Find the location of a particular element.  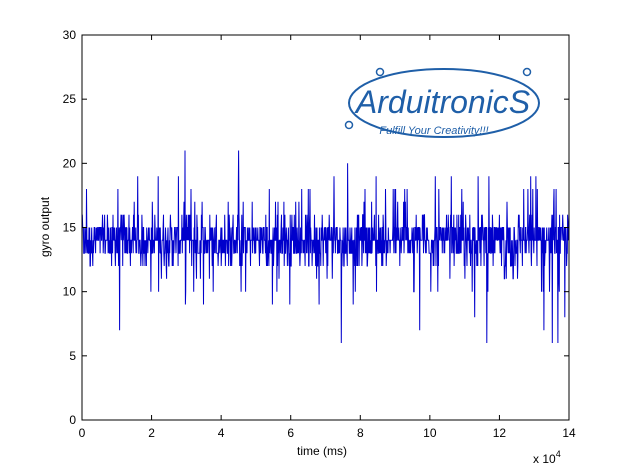

y-tick-label: 15 is located at coordinates (70, 228).